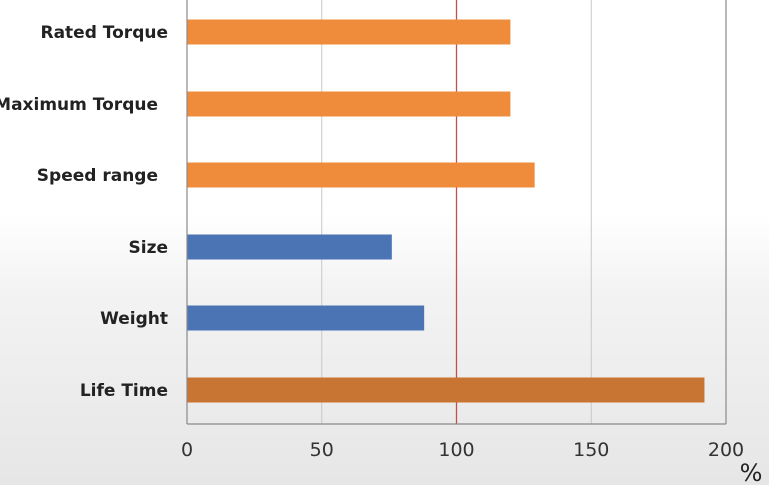 This screenshot has width=769, height=489. What do you see at coordinates (306, 318) in the screenshot?
I see `bar-weight` at bounding box center [306, 318].